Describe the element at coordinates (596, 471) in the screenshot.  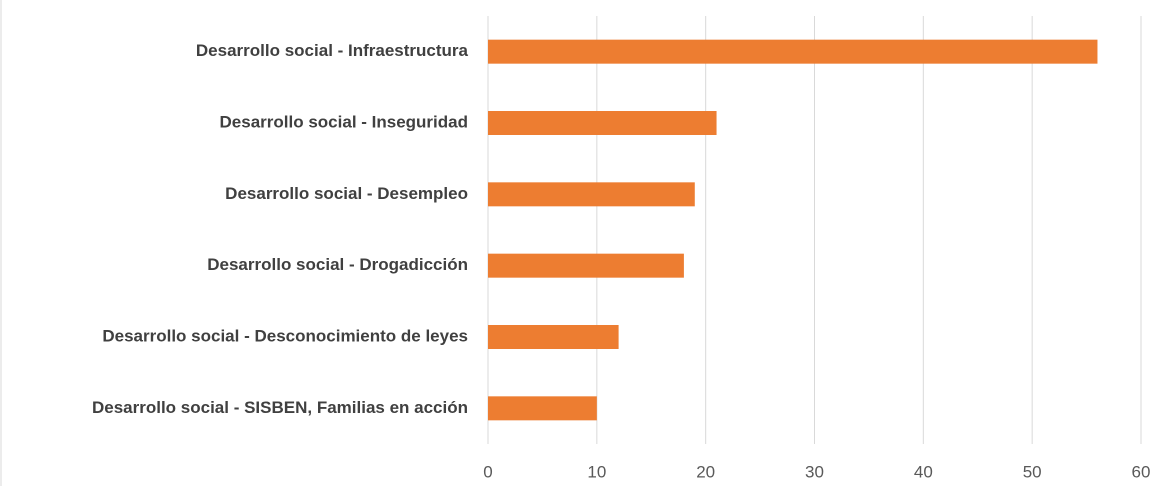
I see `x-tick-label: 10` at that location.